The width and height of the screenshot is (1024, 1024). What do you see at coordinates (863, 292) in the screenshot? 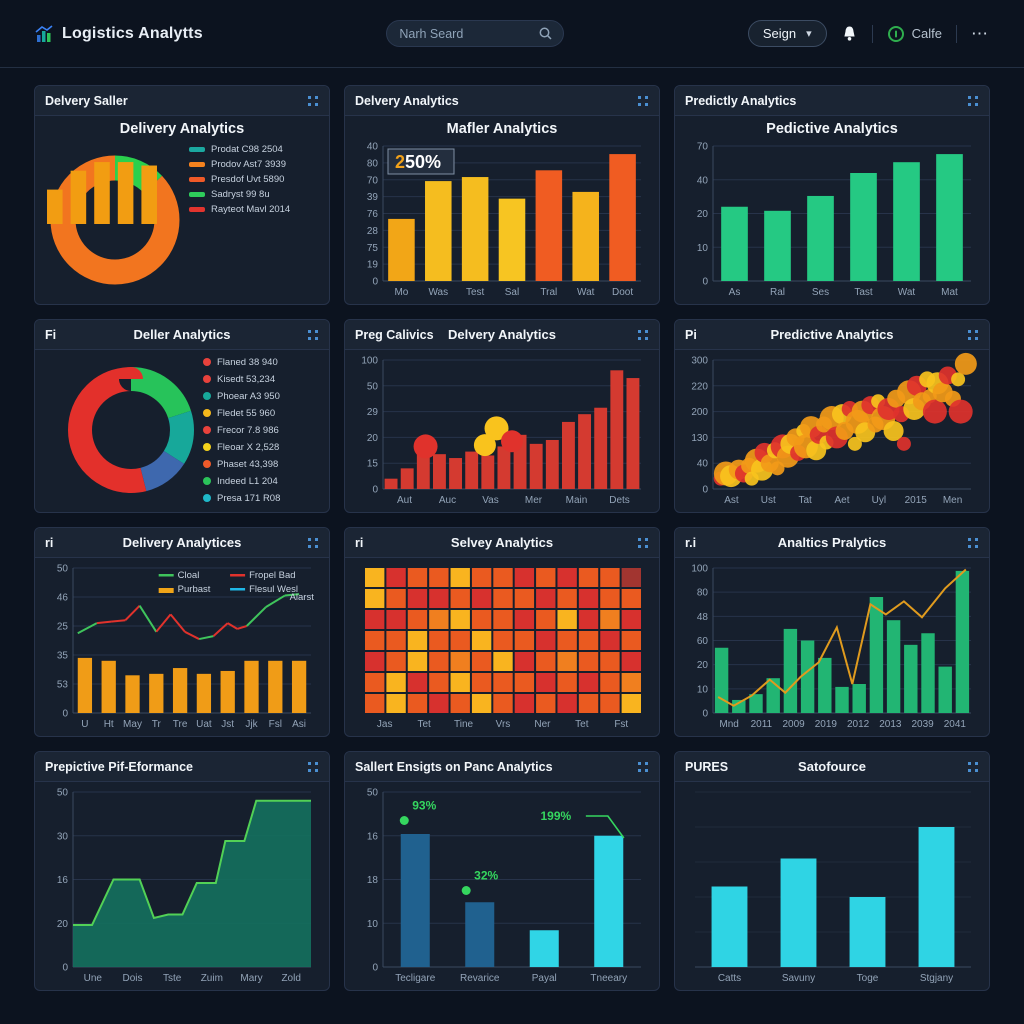
I see `svg-text: Tast` at bounding box center [863, 292].